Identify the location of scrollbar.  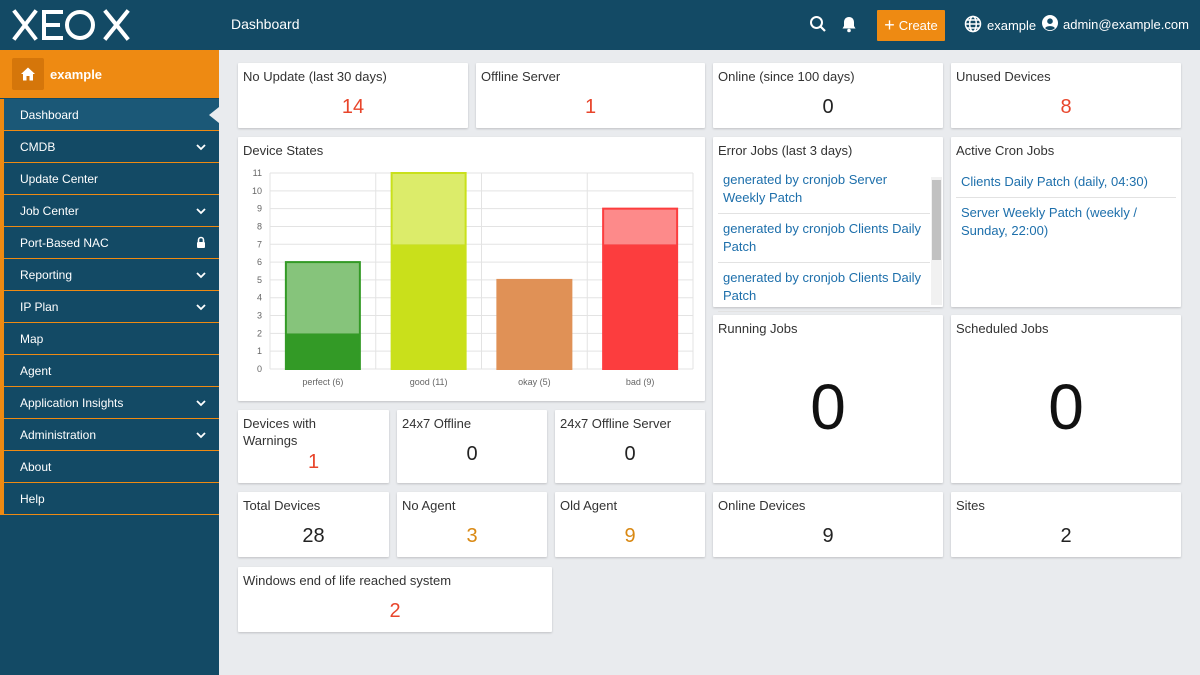
(936, 241).